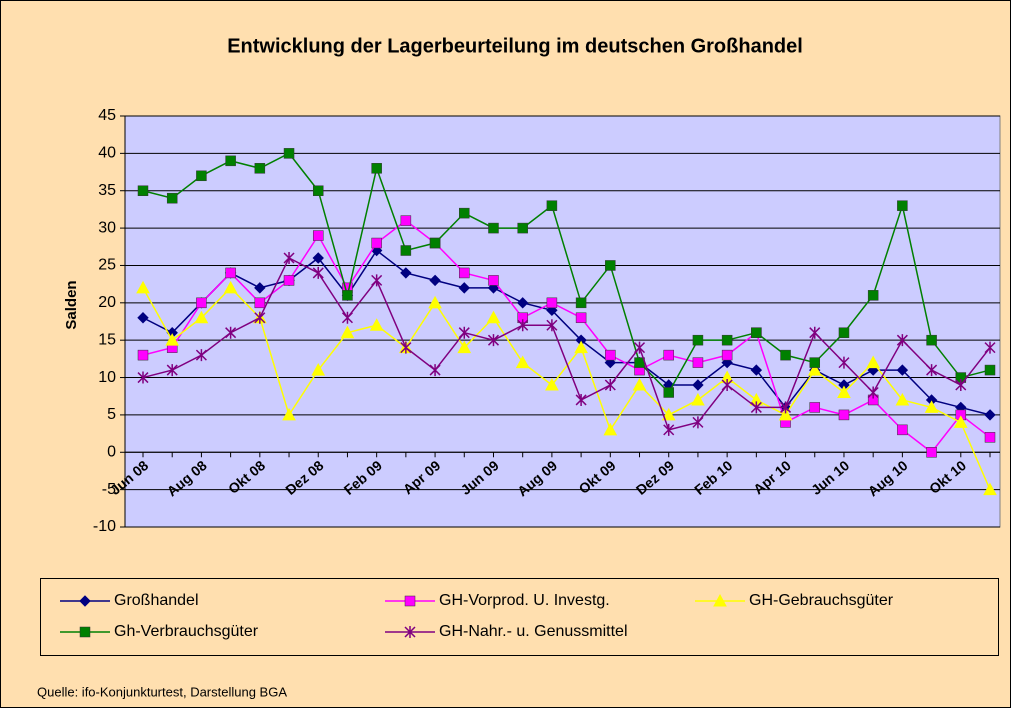  What do you see at coordinates (107, 153) in the screenshot?
I see `y-tick-label: 40` at bounding box center [107, 153].